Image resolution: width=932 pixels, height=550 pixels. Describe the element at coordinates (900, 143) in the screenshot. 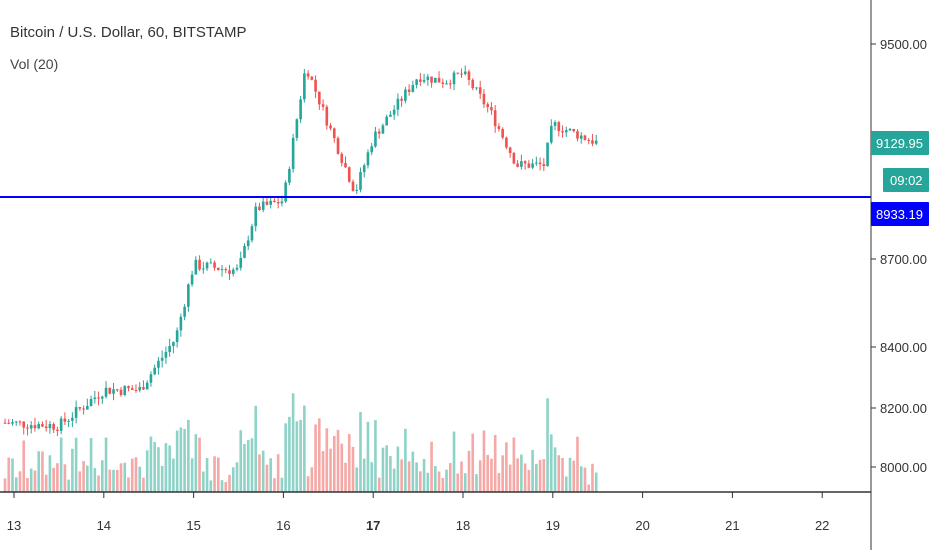

I see `last-price-badge: 9129.95` at that location.